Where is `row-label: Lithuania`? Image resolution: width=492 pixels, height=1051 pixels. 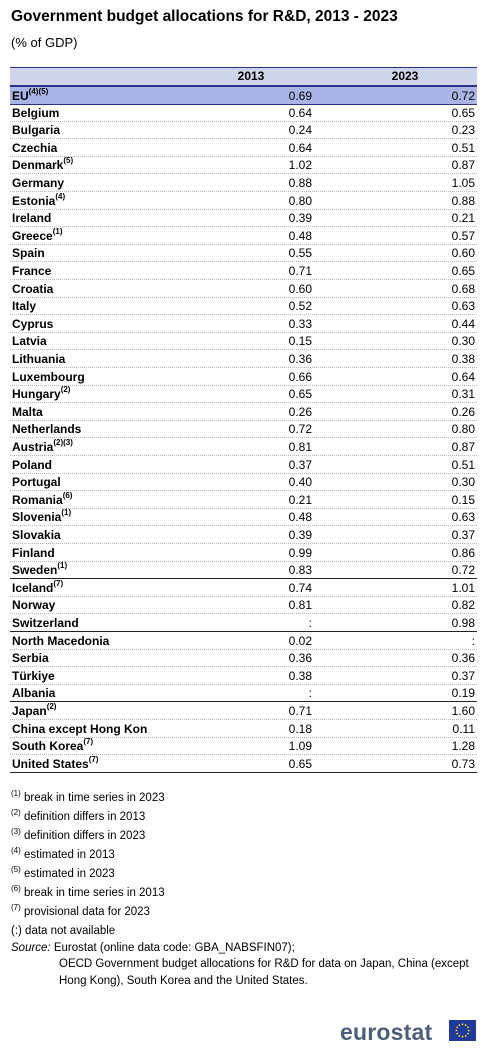
row-label: Lithuania is located at coordinates (39, 359).